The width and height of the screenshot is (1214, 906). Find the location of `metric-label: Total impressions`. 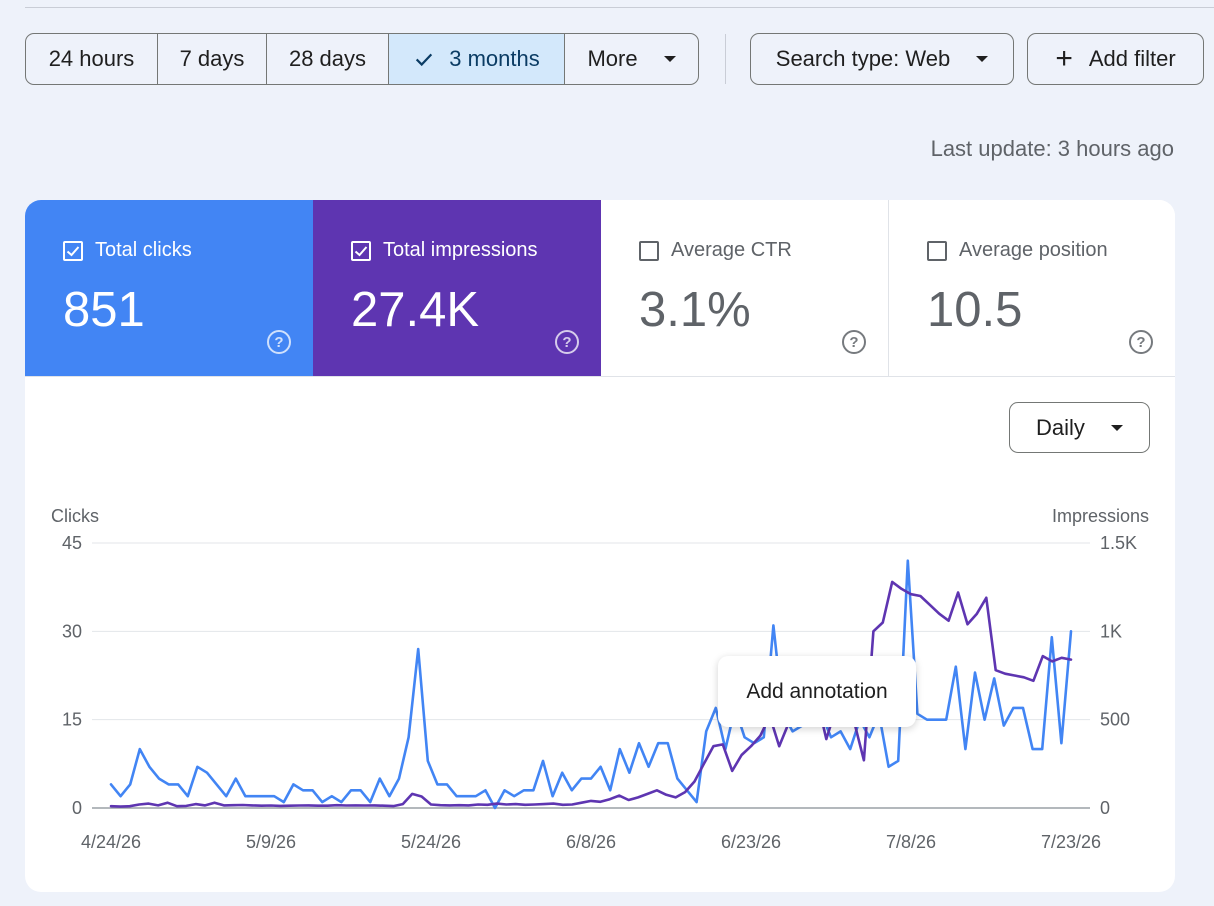

metric-label: Total impressions is located at coordinates (460, 250).